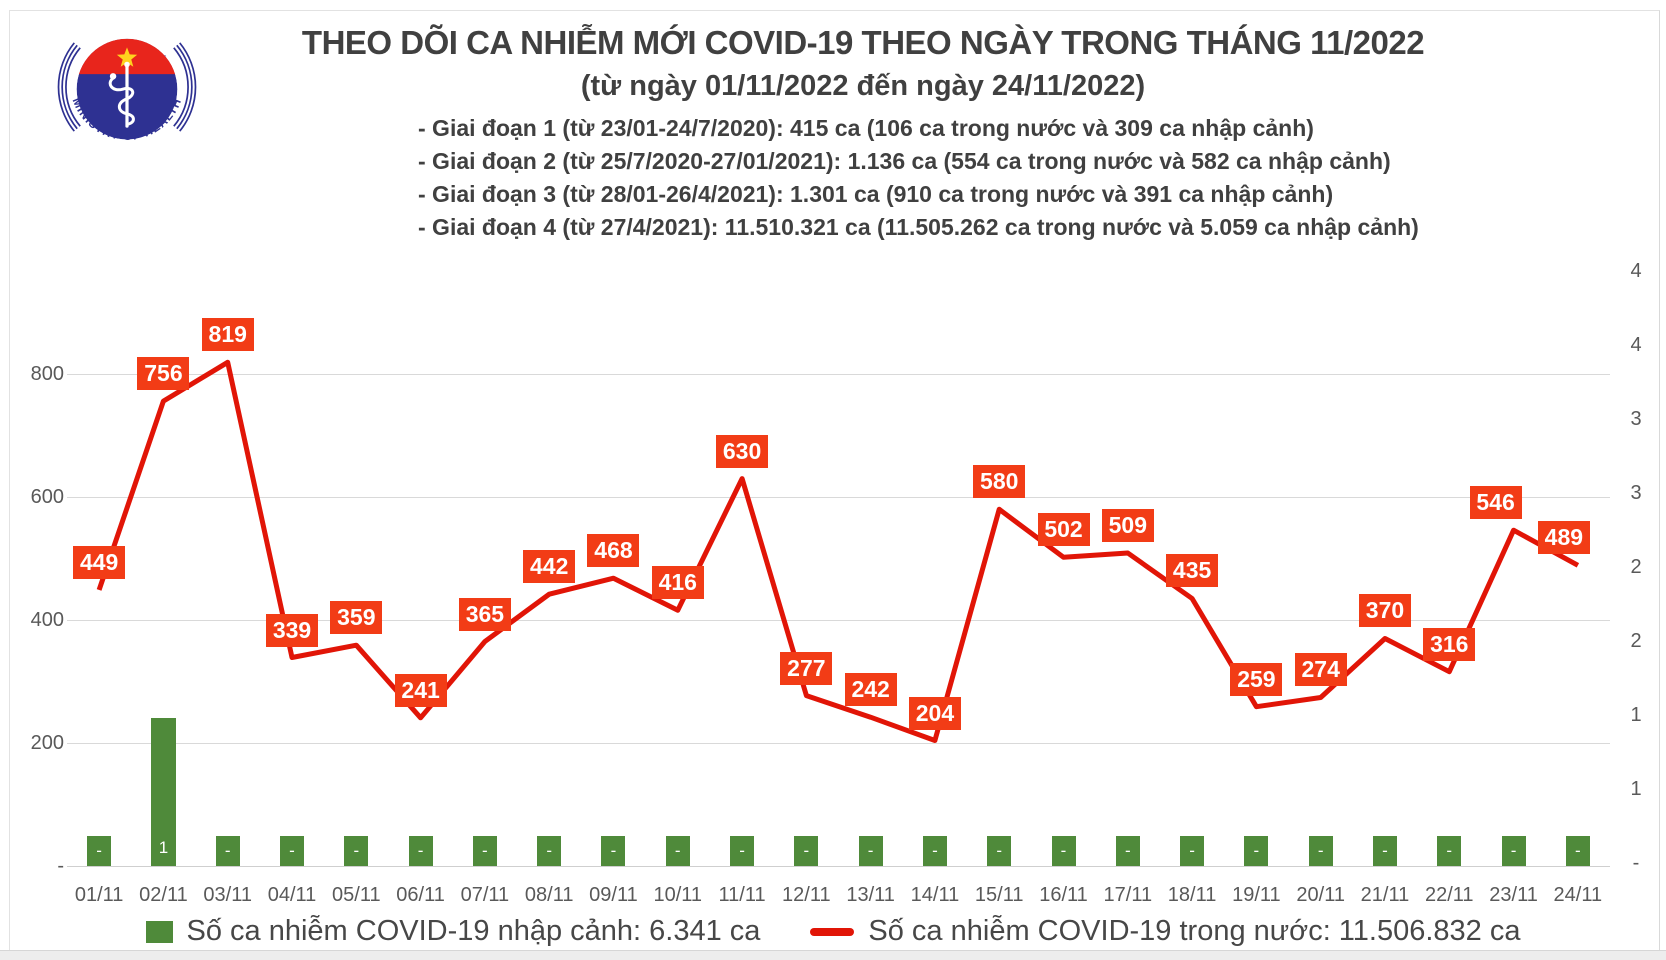  I want to click on bar-zero-24/11, so click(1577, 851).